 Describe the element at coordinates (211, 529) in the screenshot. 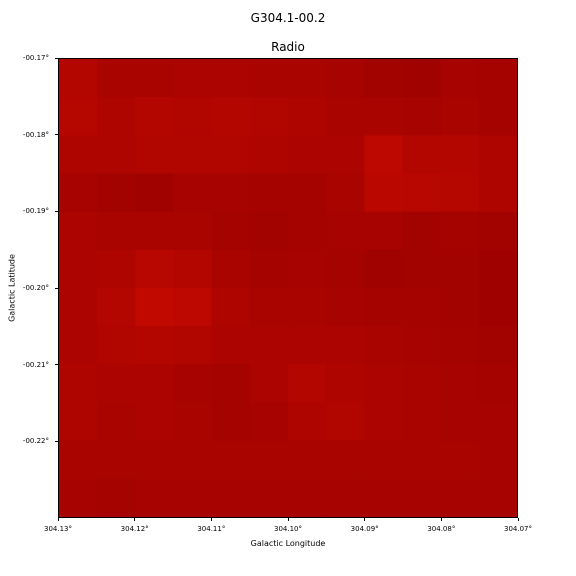

I see `x-tick-label: 304.11°` at that location.